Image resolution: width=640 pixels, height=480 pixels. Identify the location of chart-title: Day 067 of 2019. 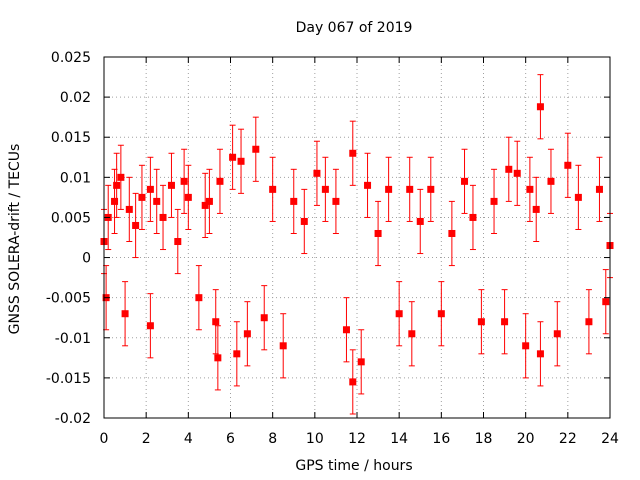
(354, 28).